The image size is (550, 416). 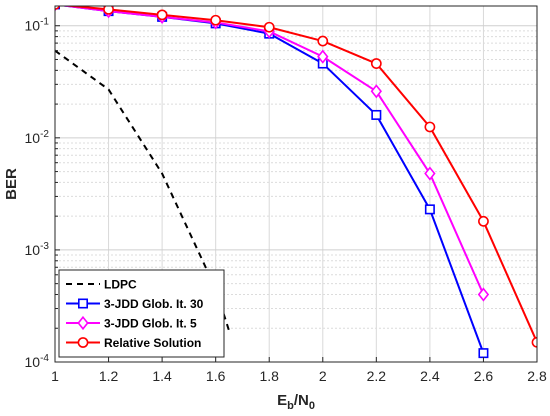 What do you see at coordinates (430, 376) in the screenshot?
I see `x-tick-label: 2.4` at bounding box center [430, 376].